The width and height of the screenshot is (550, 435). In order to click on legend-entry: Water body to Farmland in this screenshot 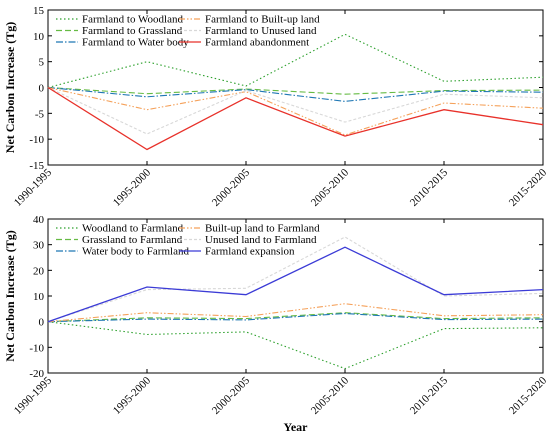, I will do `click(135, 252)`.